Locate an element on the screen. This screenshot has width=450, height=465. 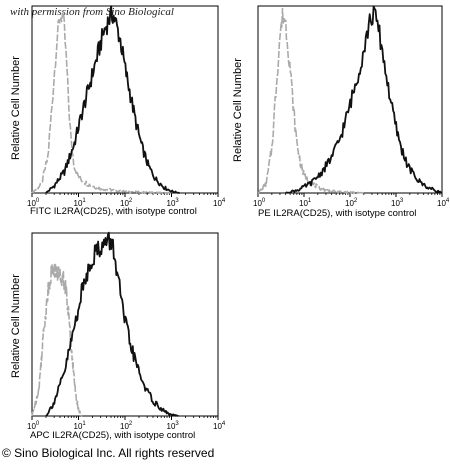
watermark: with permission from Sino Biological is located at coordinates (92, 12).